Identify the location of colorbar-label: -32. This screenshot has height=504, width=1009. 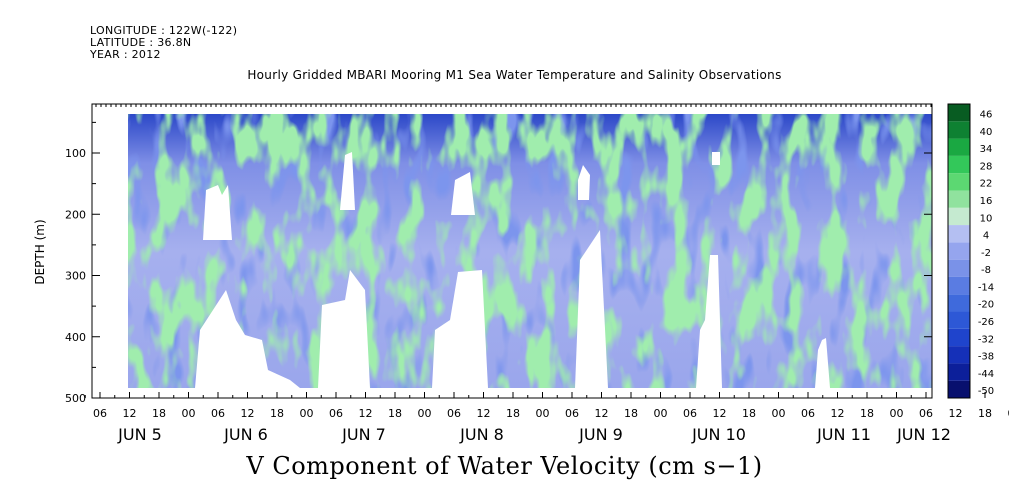
(986, 339).